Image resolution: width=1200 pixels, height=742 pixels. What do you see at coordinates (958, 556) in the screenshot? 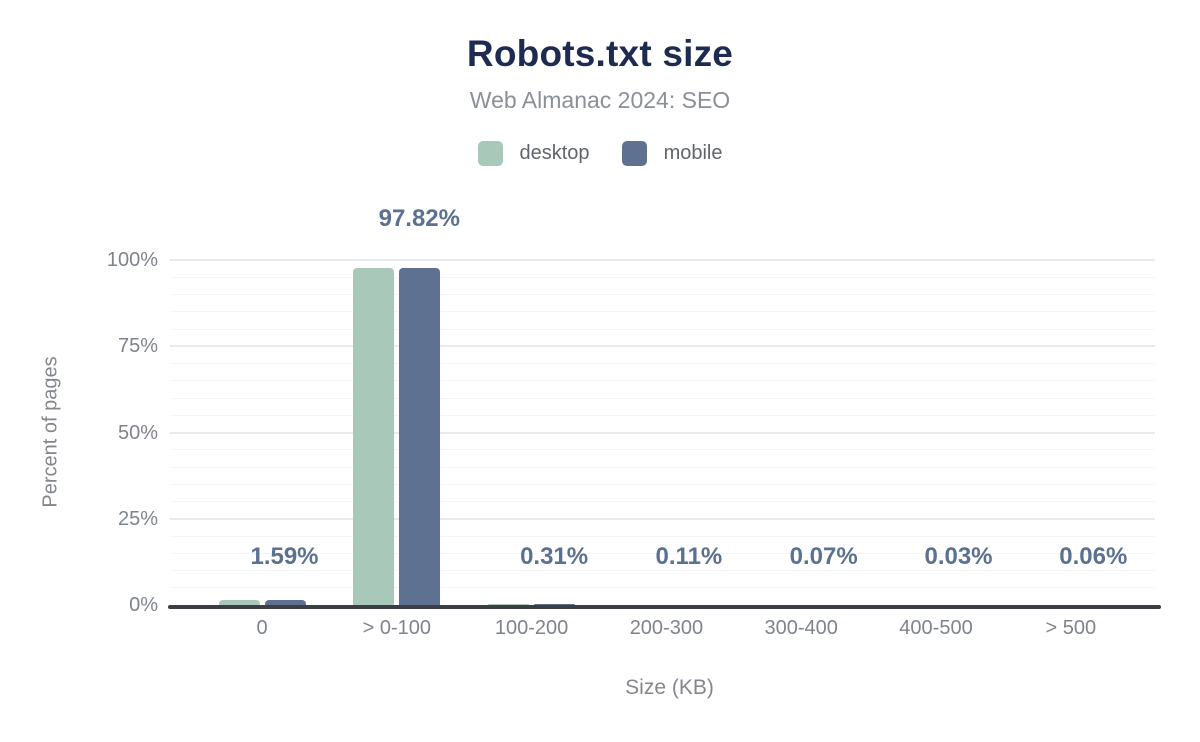
I see `data-label-5: 0.03%` at bounding box center [958, 556].